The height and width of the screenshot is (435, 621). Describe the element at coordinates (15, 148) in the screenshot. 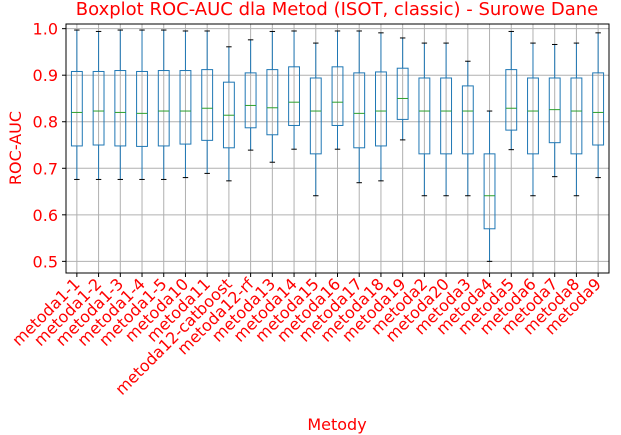

I see `y-axis-label: ROC-AUC` at that location.